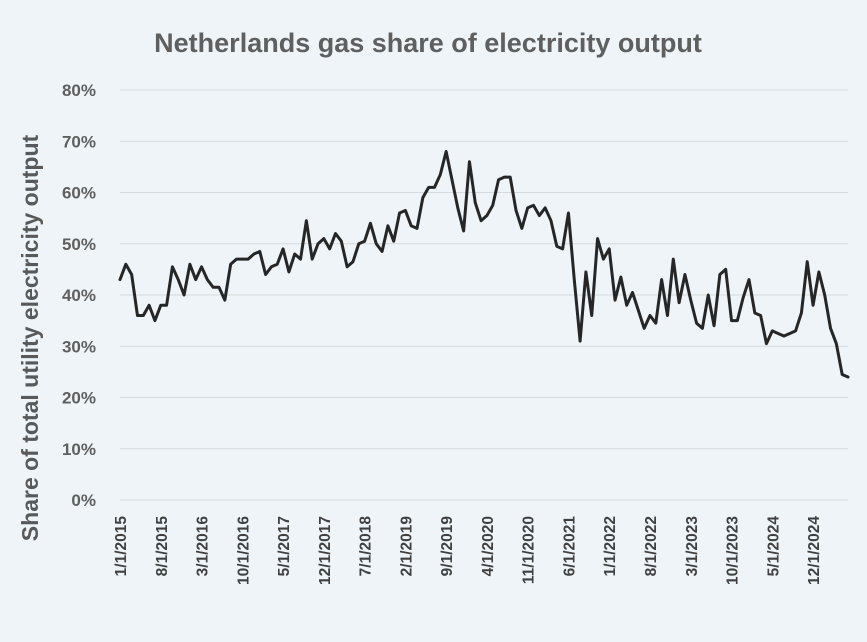  What do you see at coordinates (162, 546) in the screenshot?
I see `x-tick-label: 8/1/2015` at bounding box center [162, 546].